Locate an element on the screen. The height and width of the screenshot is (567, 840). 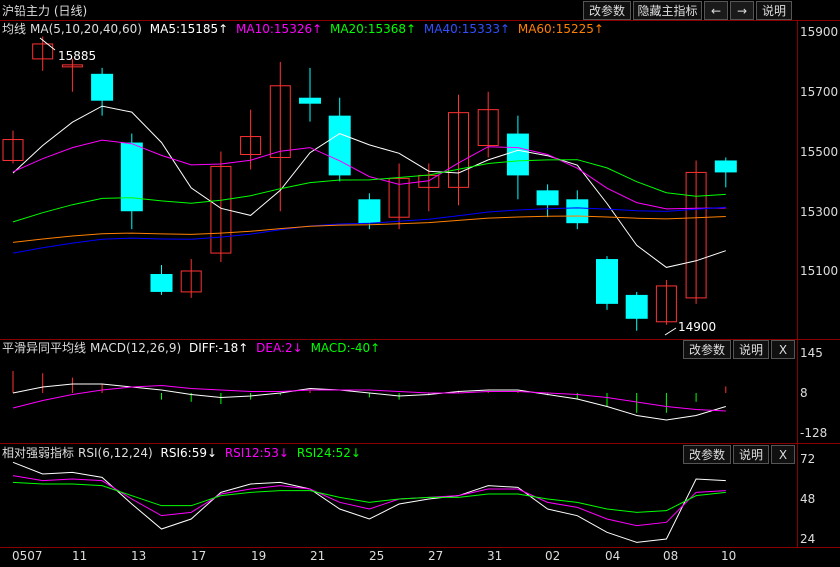
x-tick: 10 is located at coordinates (729, 556).